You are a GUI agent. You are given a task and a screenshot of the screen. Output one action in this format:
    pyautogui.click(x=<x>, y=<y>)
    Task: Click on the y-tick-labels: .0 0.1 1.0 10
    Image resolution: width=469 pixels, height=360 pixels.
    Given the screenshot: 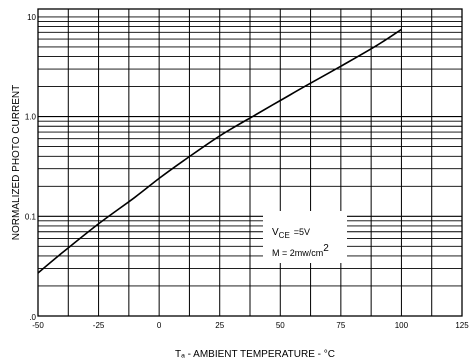 What is the action you would take?
    pyautogui.click(x=31, y=167)
    